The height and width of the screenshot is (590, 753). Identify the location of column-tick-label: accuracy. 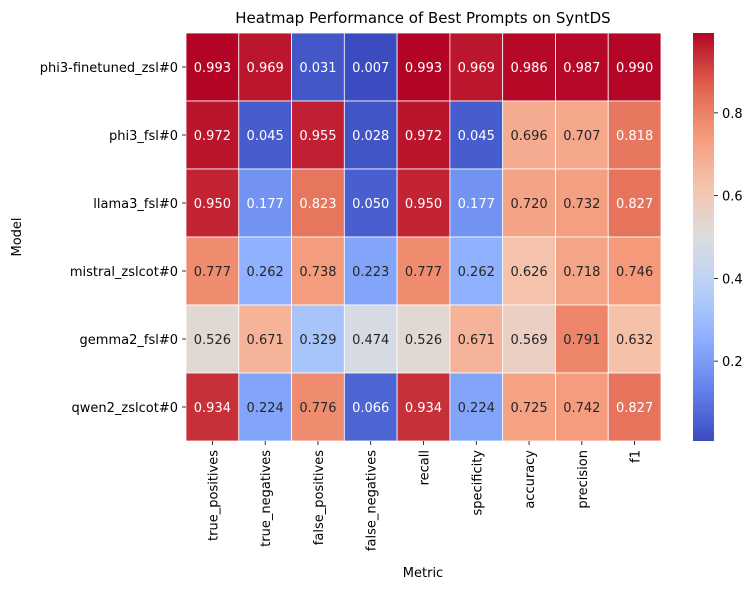
(530, 479).